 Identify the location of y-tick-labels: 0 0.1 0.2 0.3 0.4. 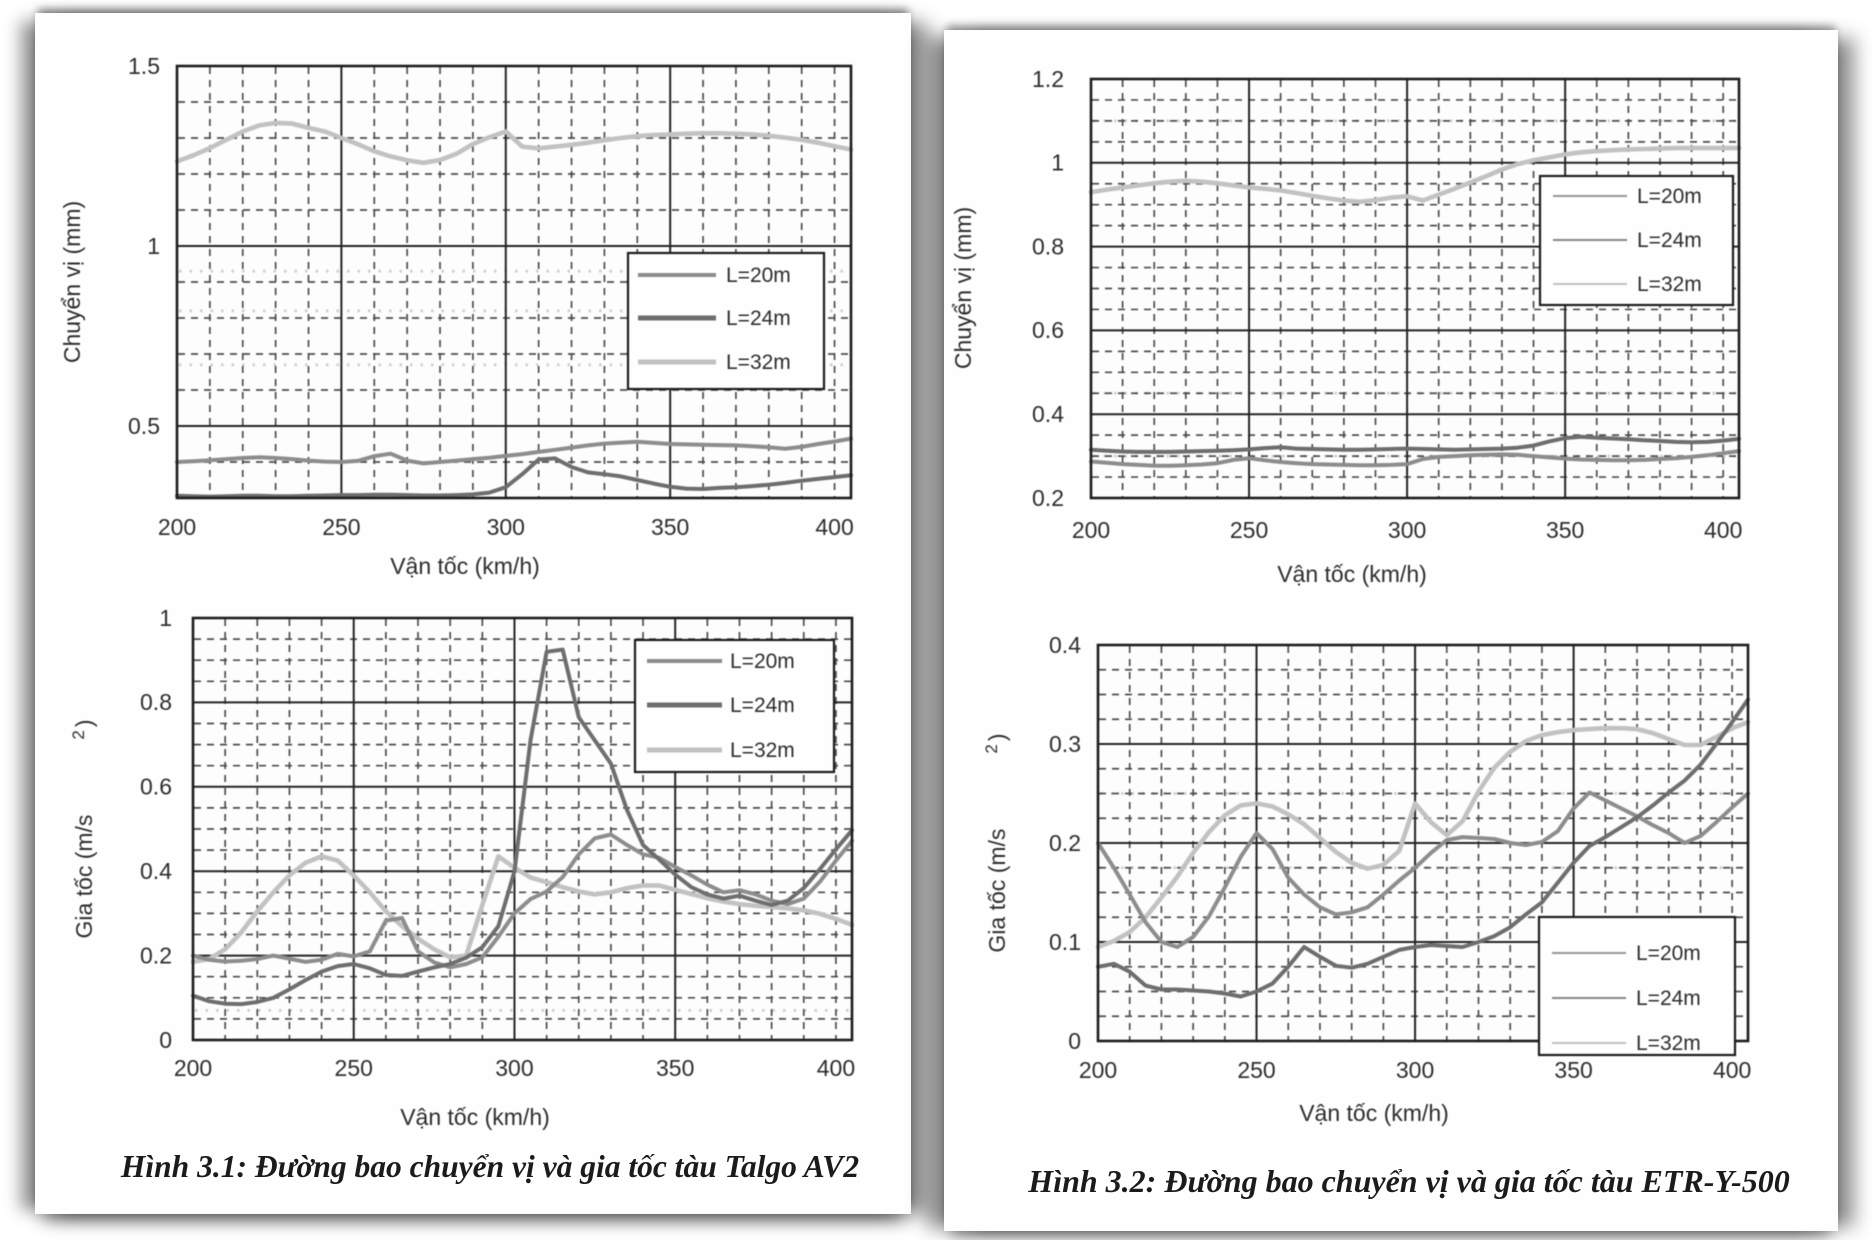
(1065, 843).